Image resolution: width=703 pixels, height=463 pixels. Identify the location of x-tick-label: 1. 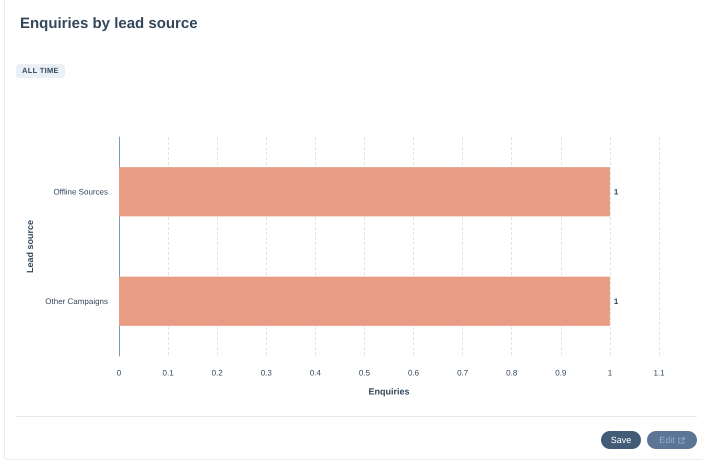
(610, 373).